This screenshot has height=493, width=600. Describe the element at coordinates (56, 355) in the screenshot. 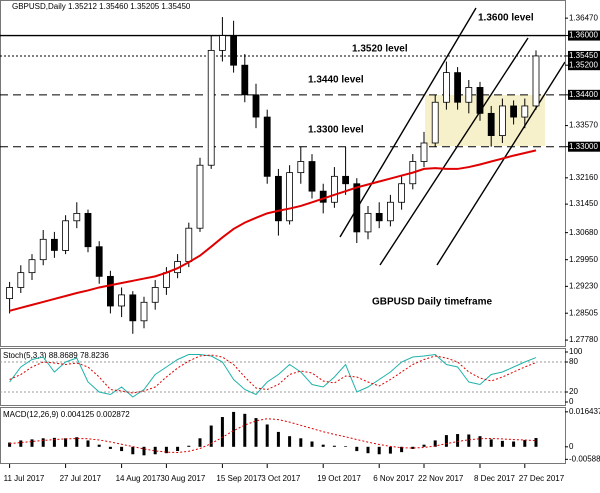

I see `stoch-title: Stoch(5,3,3) 88.8689 78.8236` at that location.